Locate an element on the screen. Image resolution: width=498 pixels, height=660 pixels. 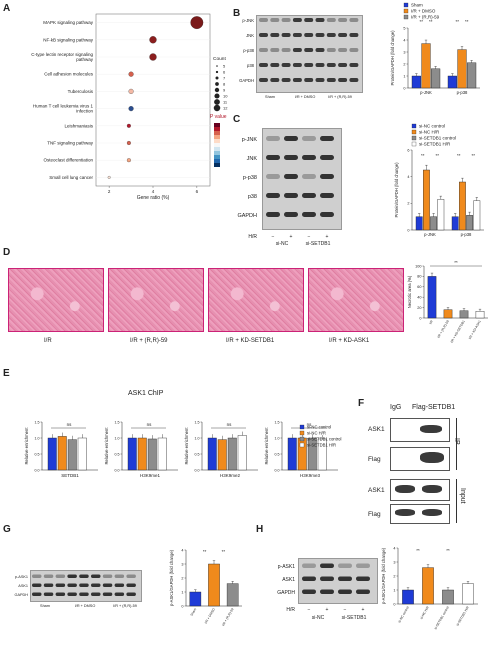
panel-c-blot-band is located at coordinates (309, 138).